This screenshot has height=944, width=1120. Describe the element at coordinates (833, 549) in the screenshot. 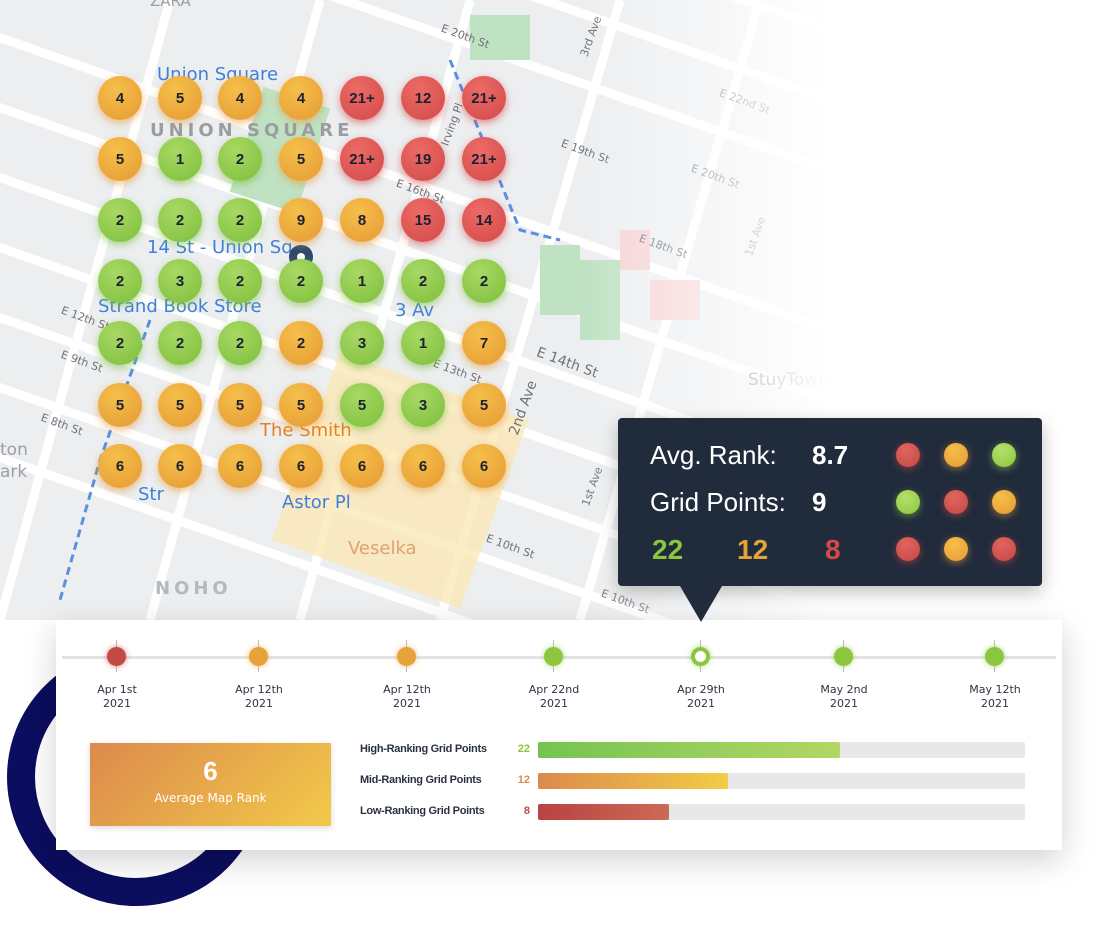

I see `low-count: 8` at that location.